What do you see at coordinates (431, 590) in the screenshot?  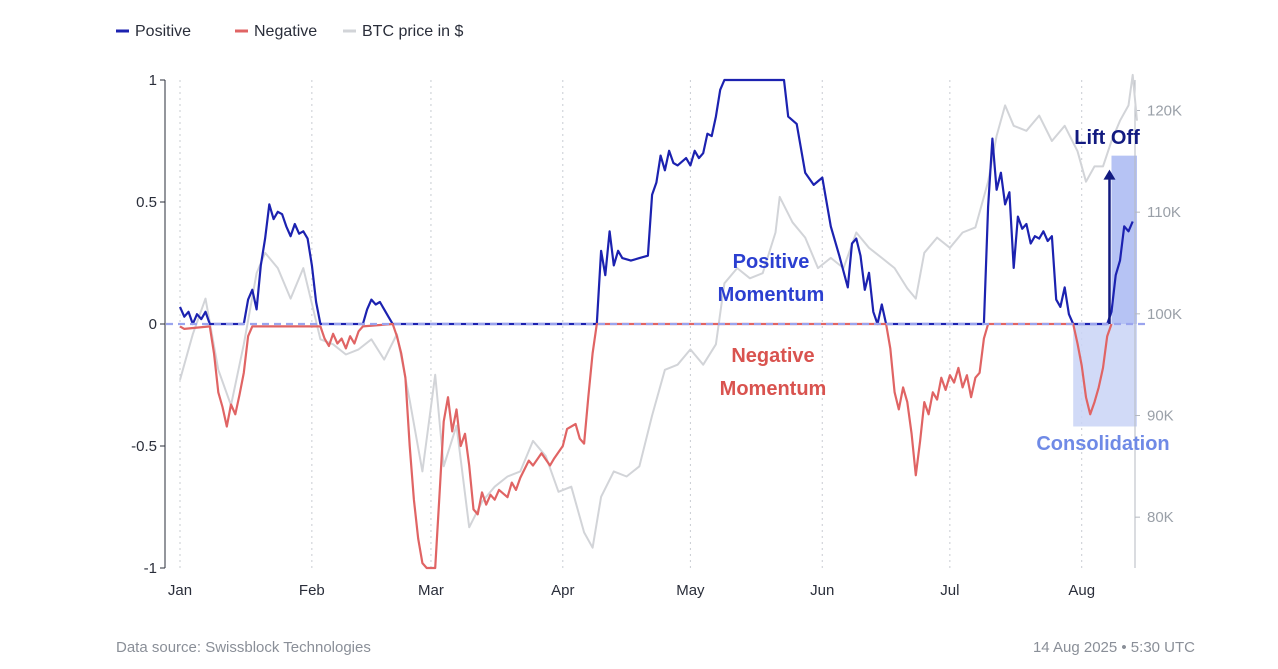 I see `x-tick-label-mar: Mar` at bounding box center [431, 590].